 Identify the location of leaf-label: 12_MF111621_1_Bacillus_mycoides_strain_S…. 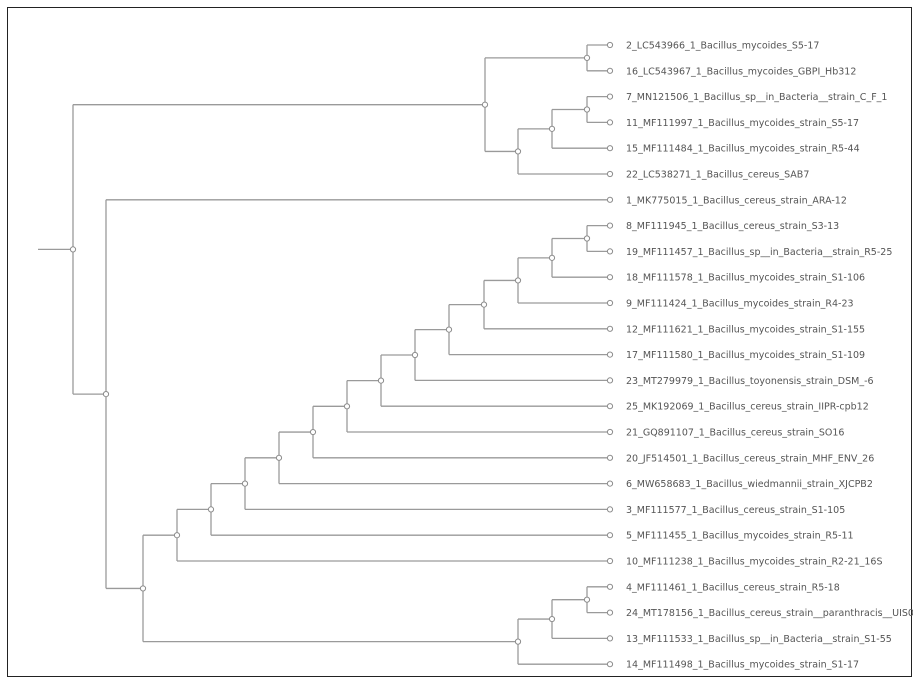
(745, 329).